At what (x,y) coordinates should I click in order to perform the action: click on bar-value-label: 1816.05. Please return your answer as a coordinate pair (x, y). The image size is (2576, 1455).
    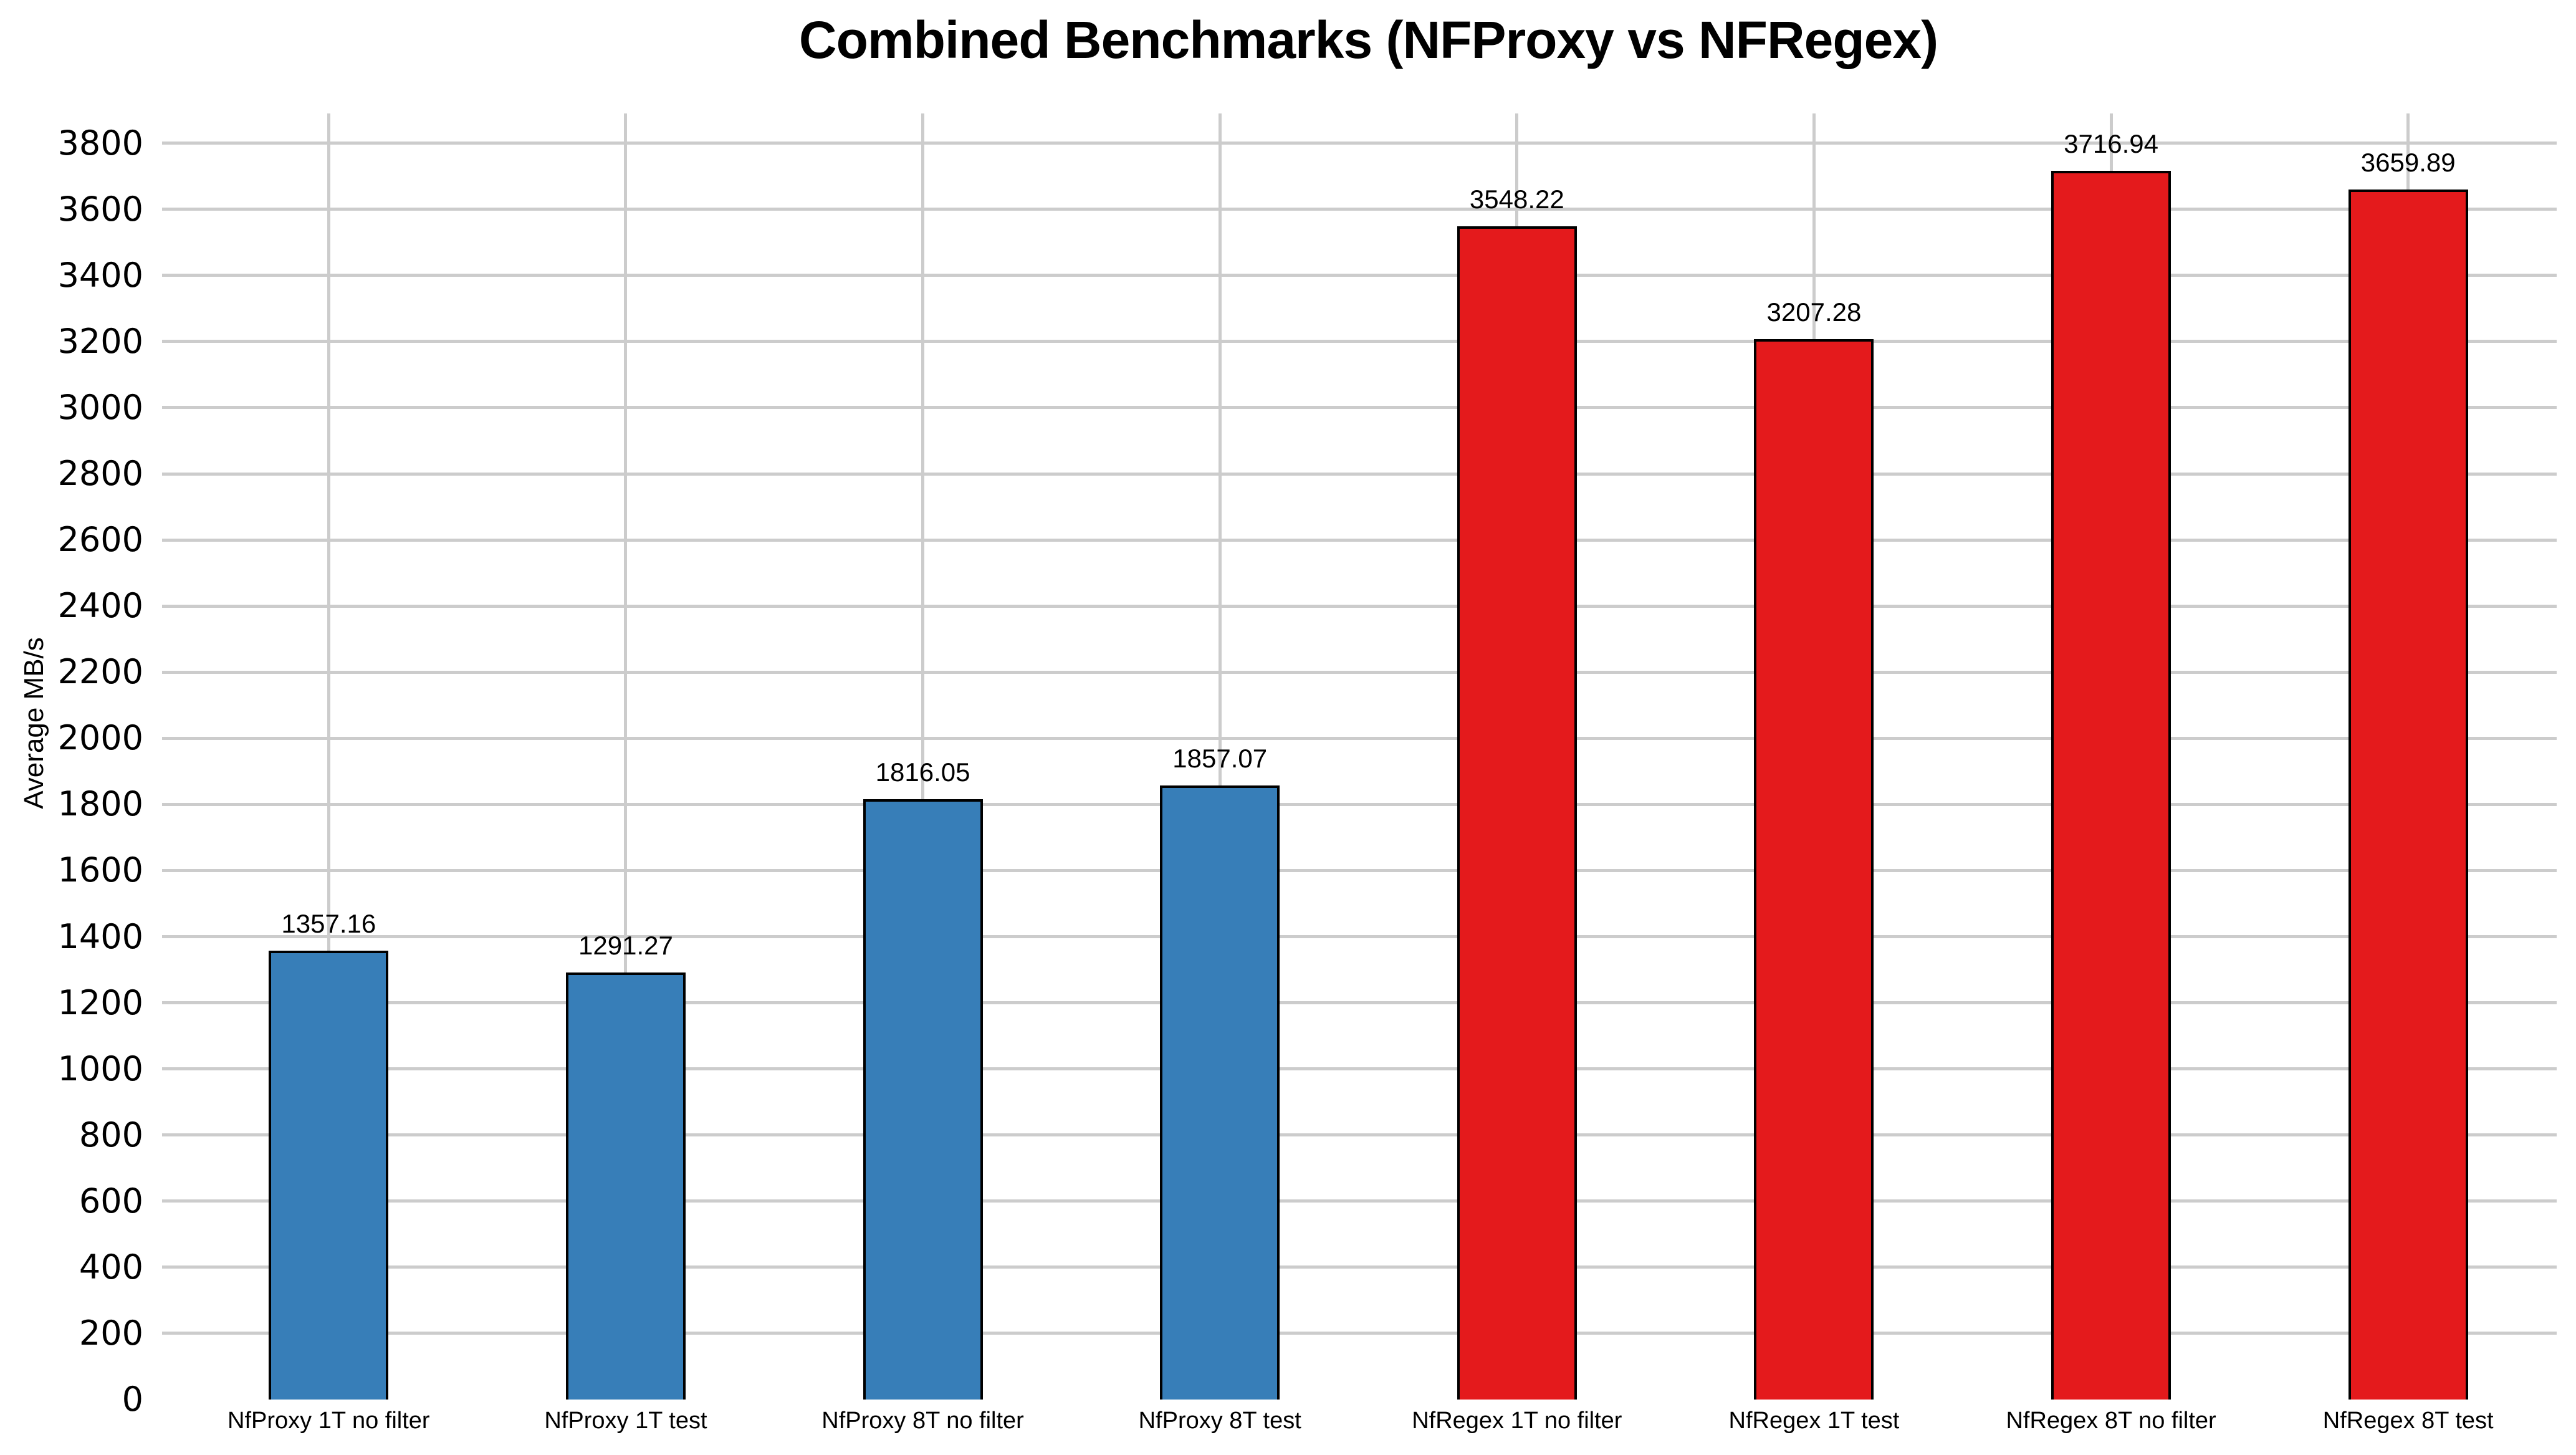
    Looking at the image, I should click on (922, 772).